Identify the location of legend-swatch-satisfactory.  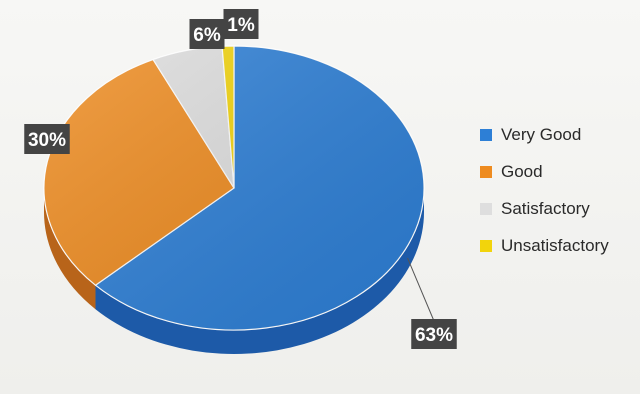
(486, 209).